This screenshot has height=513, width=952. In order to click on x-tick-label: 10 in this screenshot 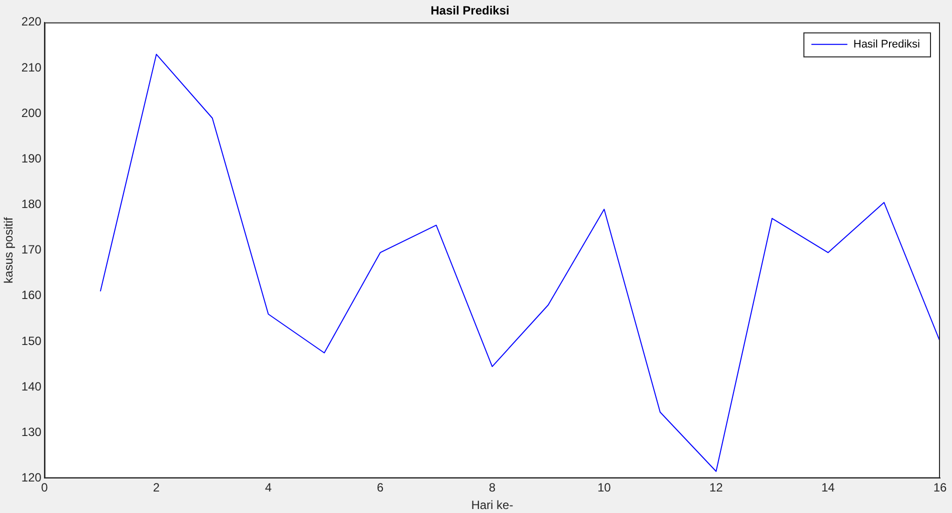, I will do `click(604, 487)`.